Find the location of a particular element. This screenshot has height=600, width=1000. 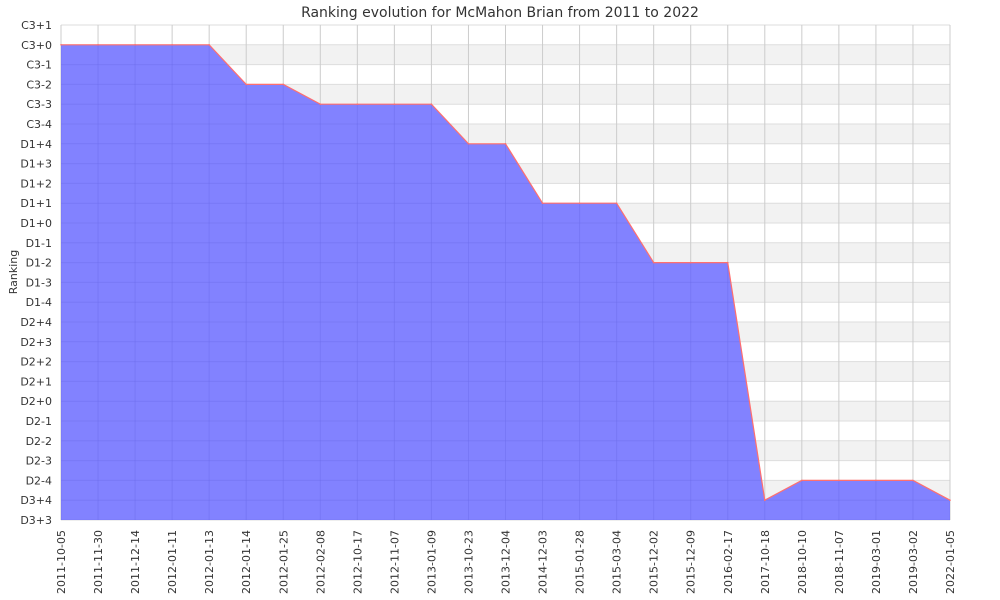

y-tick-label: D2-4 is located at coordinates (39, 480).